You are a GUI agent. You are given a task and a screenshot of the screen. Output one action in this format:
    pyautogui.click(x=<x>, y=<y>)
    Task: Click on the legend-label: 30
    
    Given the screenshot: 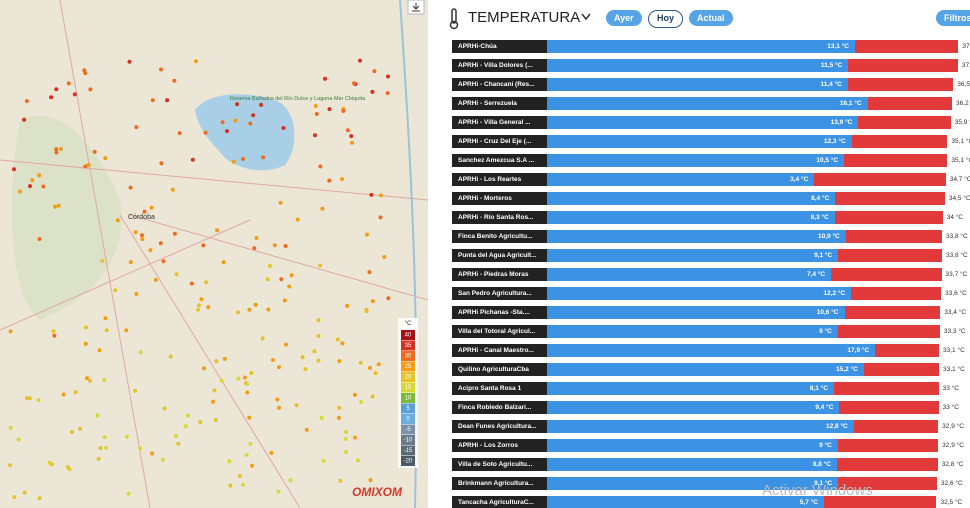 What is the action you would take?
    pyautogui.click(x=408, y=357)
    